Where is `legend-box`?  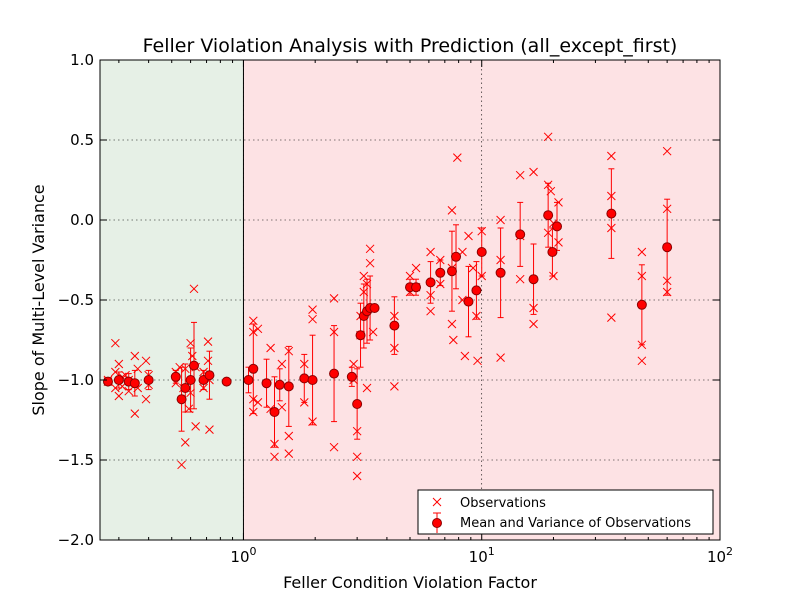 legend-box is located at coordinates (565, 512).